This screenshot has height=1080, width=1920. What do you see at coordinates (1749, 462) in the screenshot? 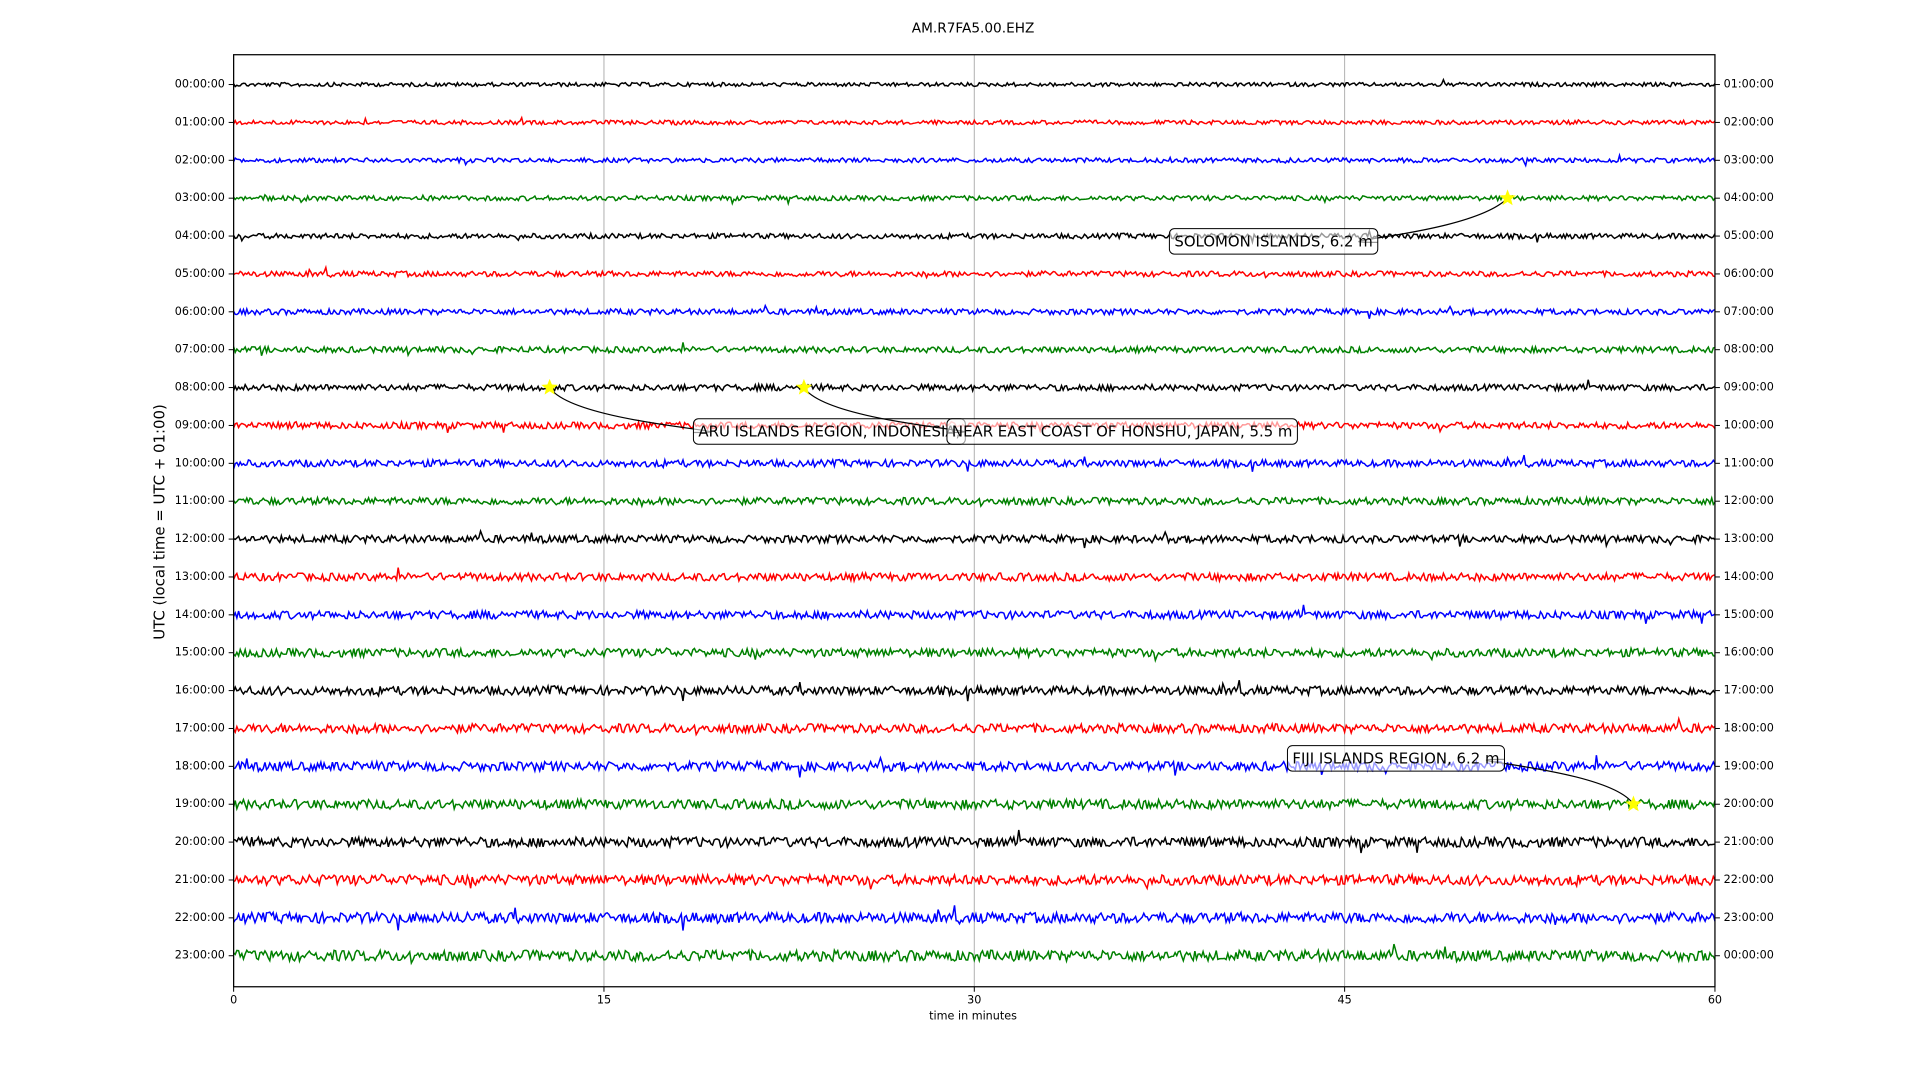
I see `y2-tick-label: 11:00:00` at bounding box center [1749, 462].